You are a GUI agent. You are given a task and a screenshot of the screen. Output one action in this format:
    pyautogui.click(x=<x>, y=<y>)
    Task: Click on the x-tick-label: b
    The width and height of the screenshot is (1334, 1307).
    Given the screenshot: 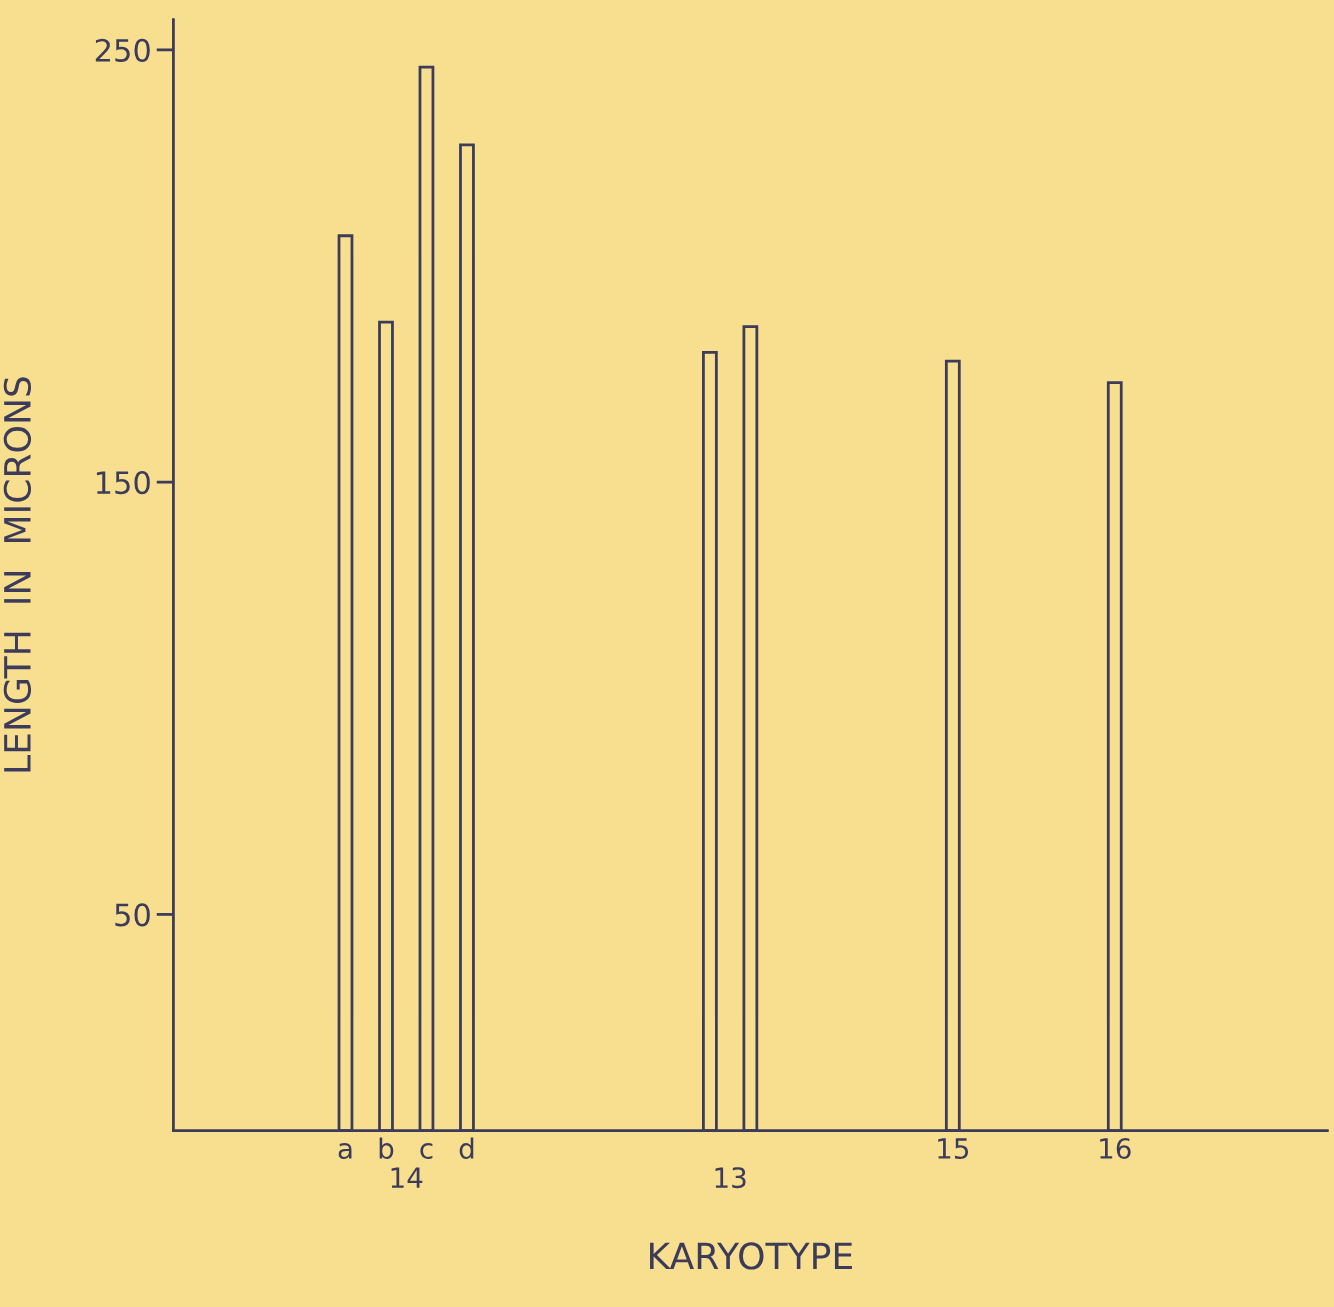 What is the action you would take?
    pyautogui.click(x=386, y=1148)
    